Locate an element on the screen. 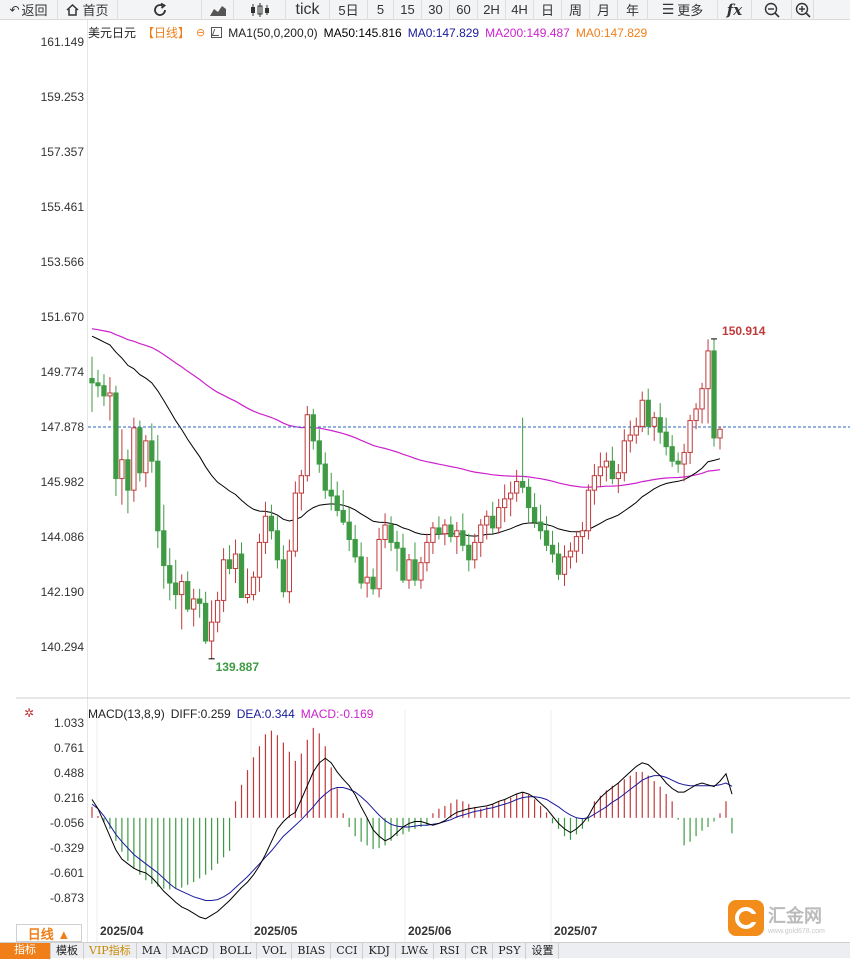 Image resolution: width=850 pixels, height=959 pixels. indicator-tab-2: 模板 is located at coordinates (67, 951).